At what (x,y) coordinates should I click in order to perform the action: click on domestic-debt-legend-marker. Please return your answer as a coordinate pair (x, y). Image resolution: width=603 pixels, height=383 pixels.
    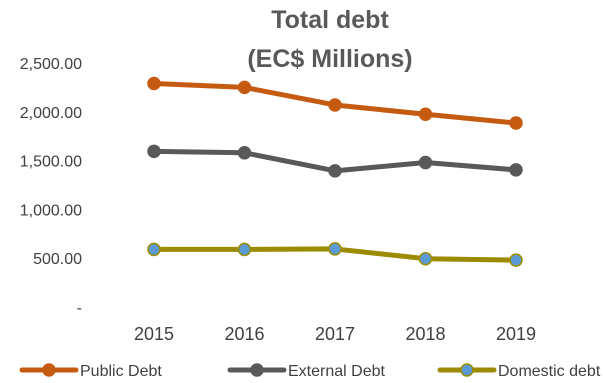
    Looking at the image, I should click on (467, 370).